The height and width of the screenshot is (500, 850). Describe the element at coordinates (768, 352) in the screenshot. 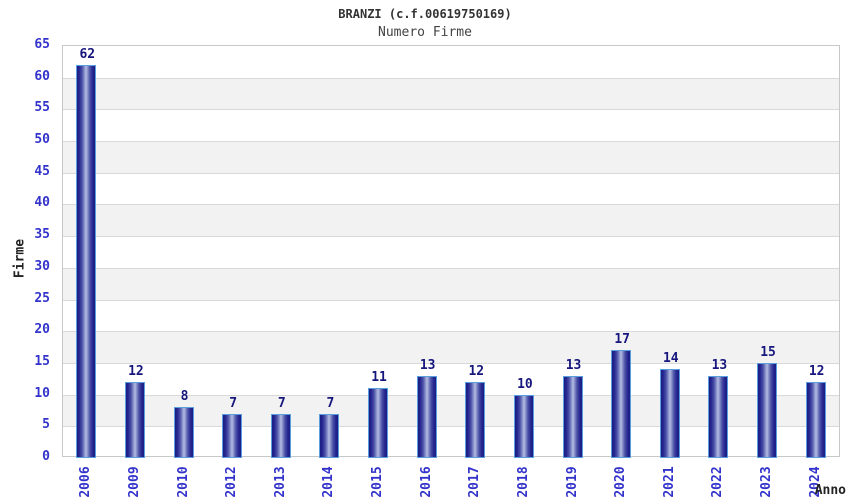

I see `bar-value-label: 15` at that location.